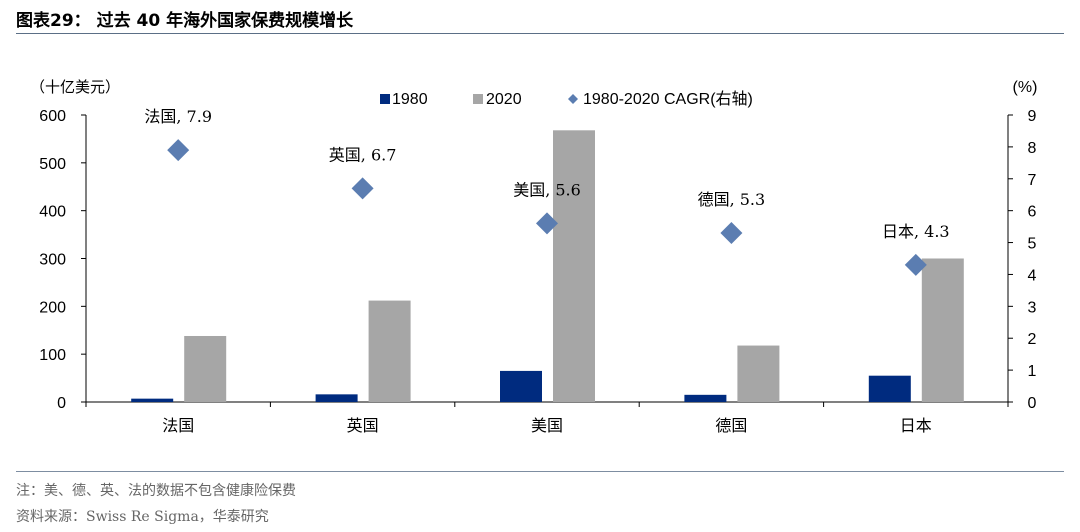 The height and width of the screenshot is (532, 1080). What do you see at coordinates (547, 425) in the screenshot?
I see `x-tick-label: 美国` at bounding box center [547, 425].